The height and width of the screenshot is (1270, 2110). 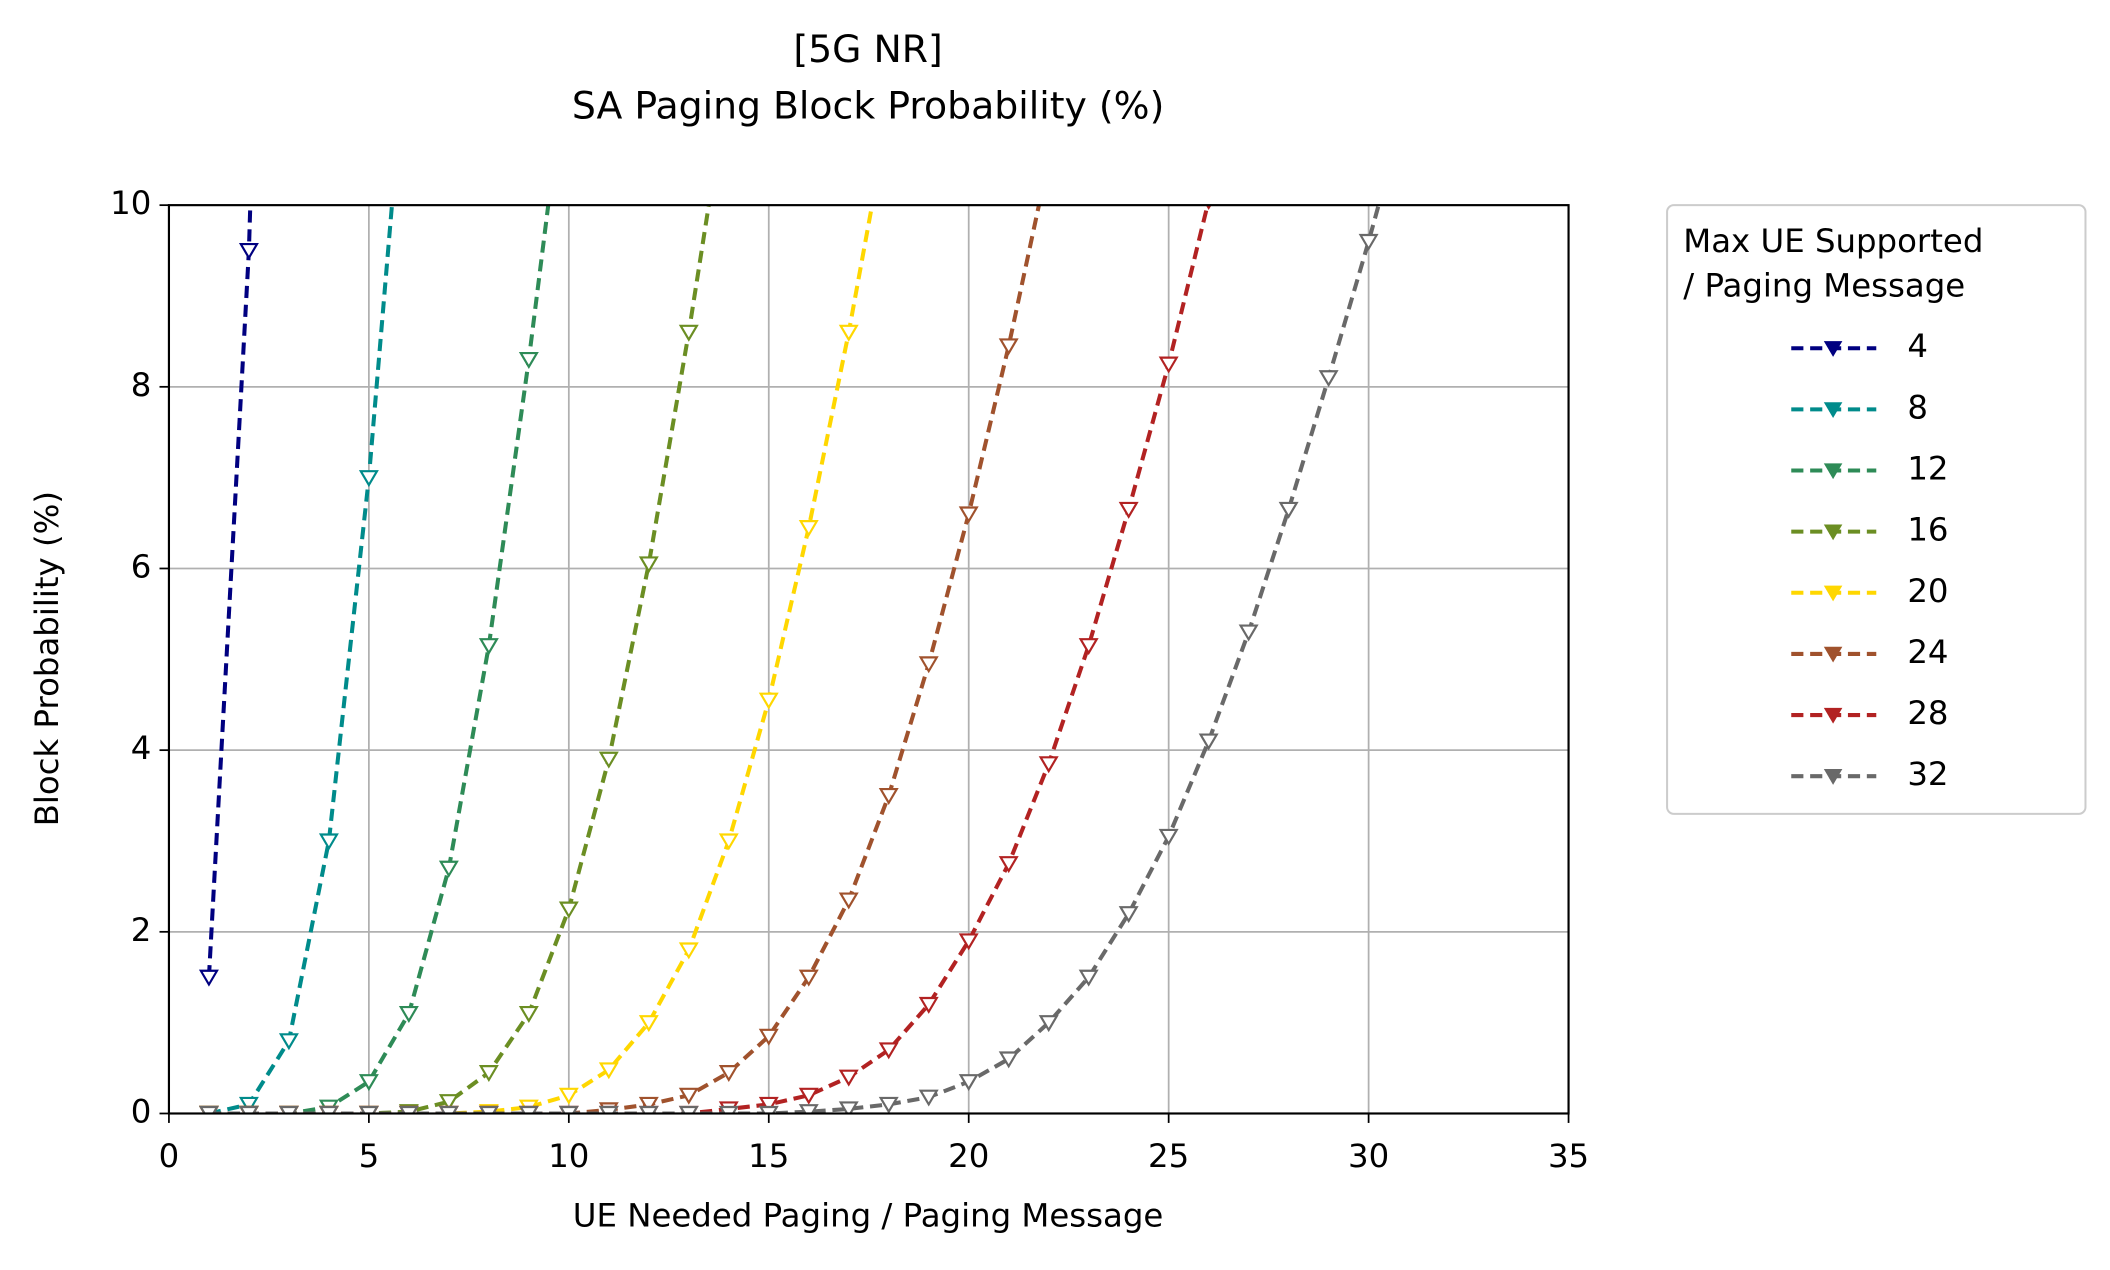 What do you see at coordinates (867, 49) in the screenshot?
I see `chart-title: [5G NR]` at bounding box center [867, 49].